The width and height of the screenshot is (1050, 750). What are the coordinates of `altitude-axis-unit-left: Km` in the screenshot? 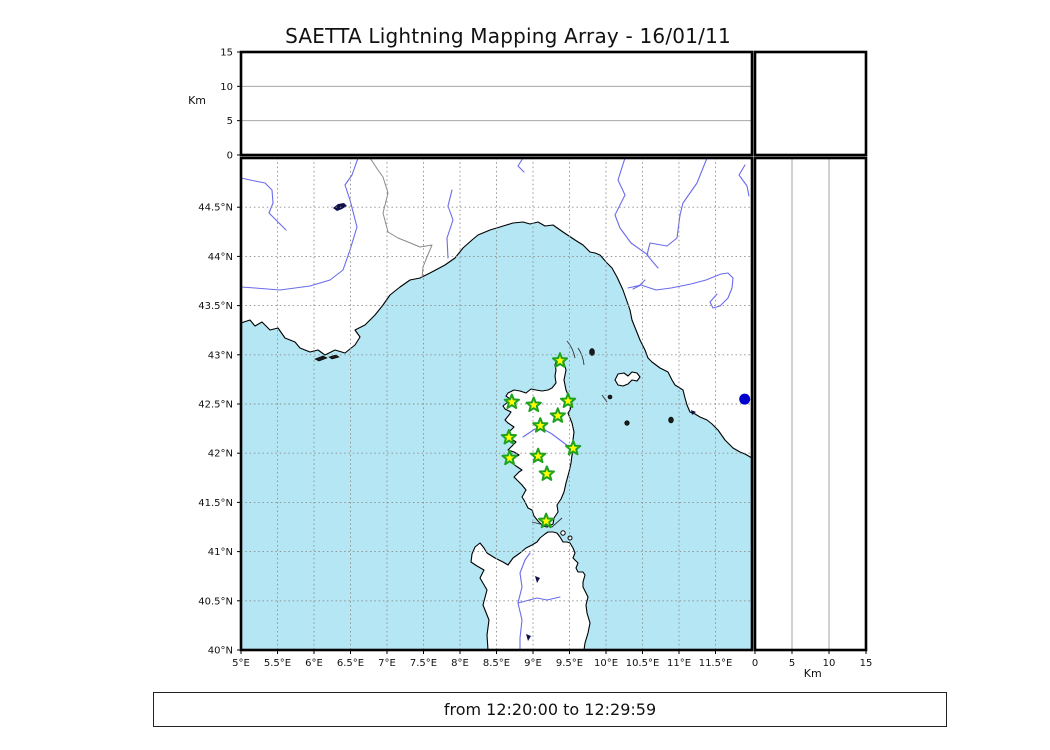 It's located at (197, 100).